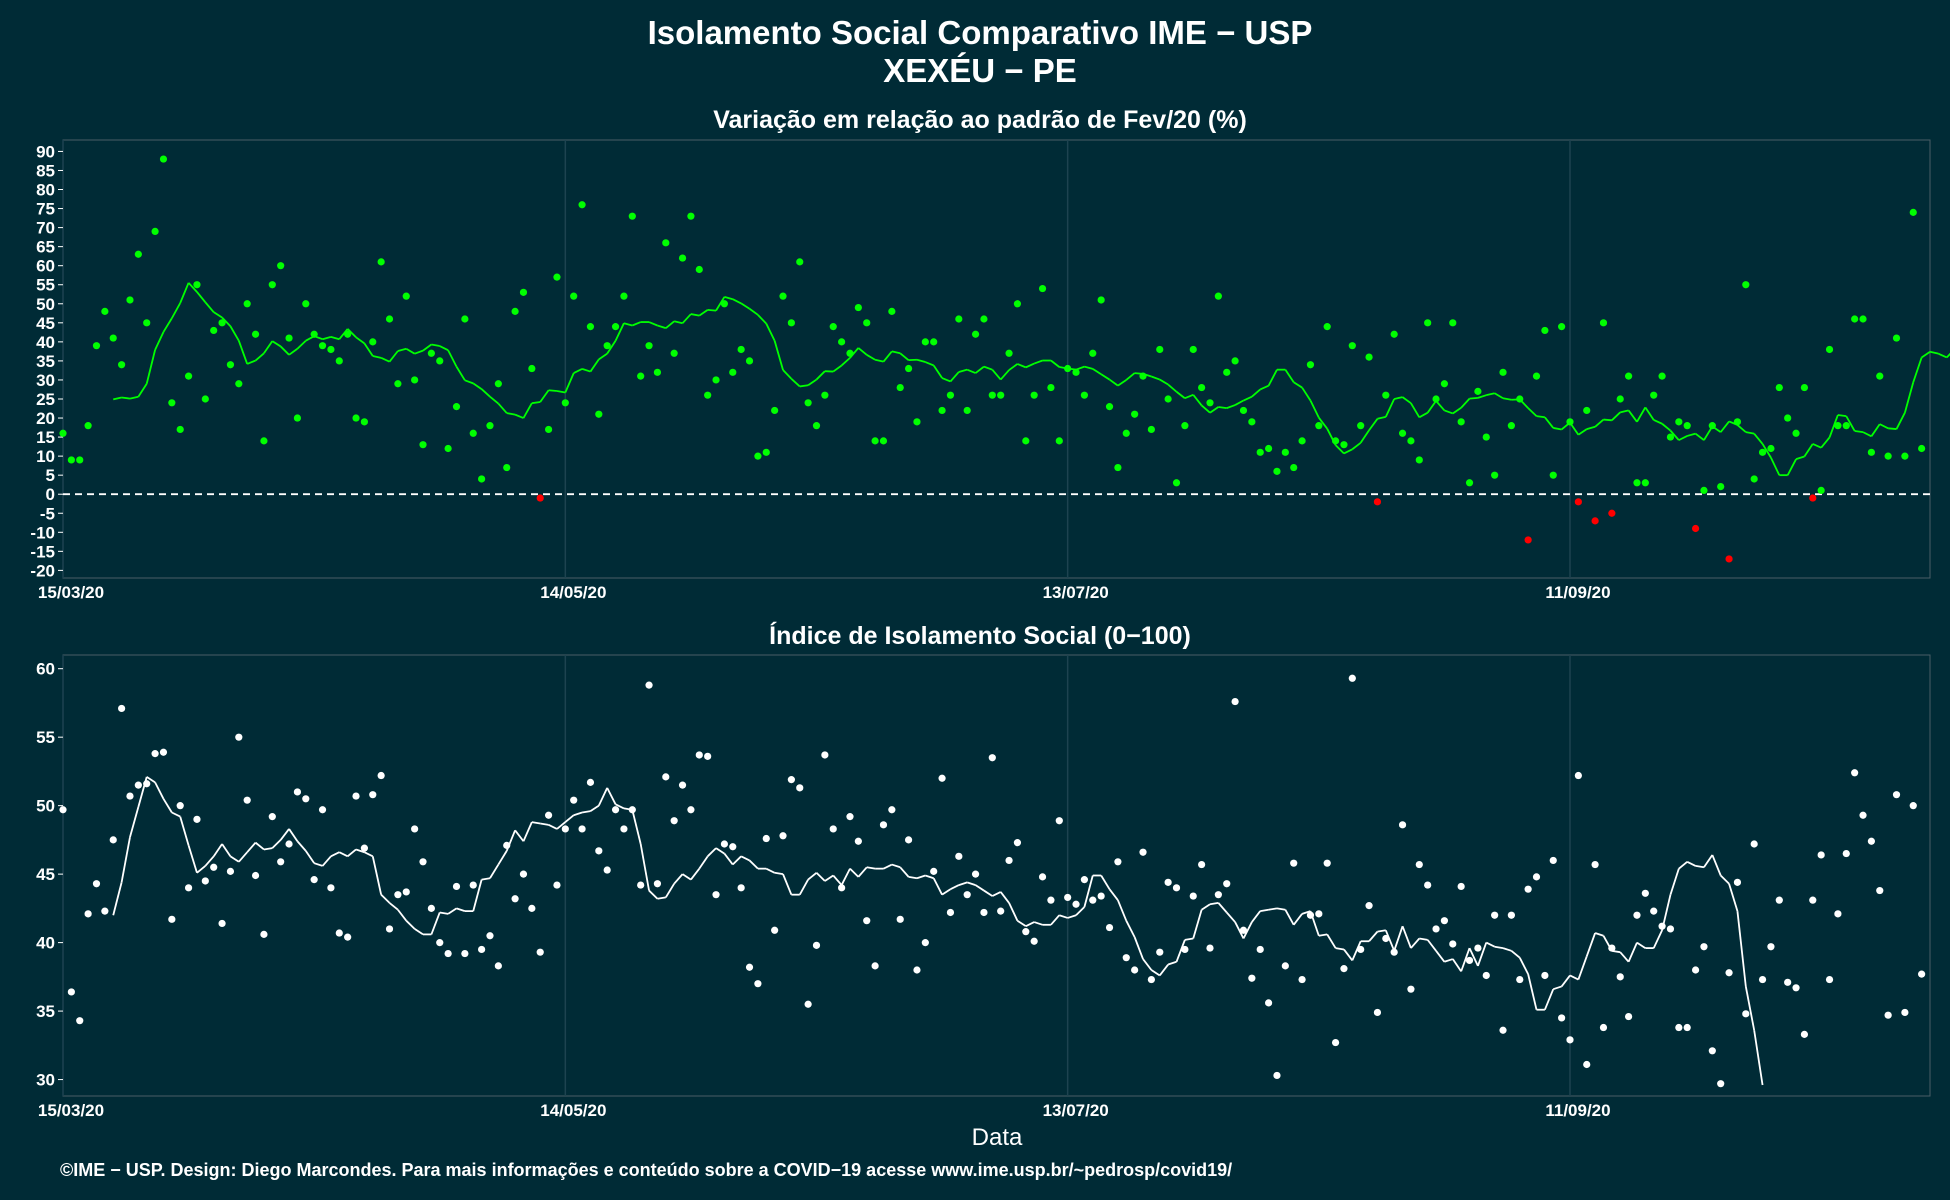 This screenshot has width=1950, height=1200. What do you see at coordinates (45, 151) in the screenshot?
I see `y-tick-label: 90` at bounding box center [45, 151].